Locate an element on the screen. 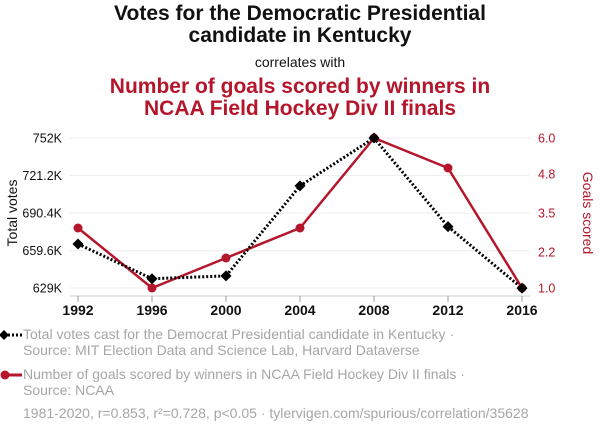  y-right-tick-label: 6.0 is located at coordinates (546, 139).